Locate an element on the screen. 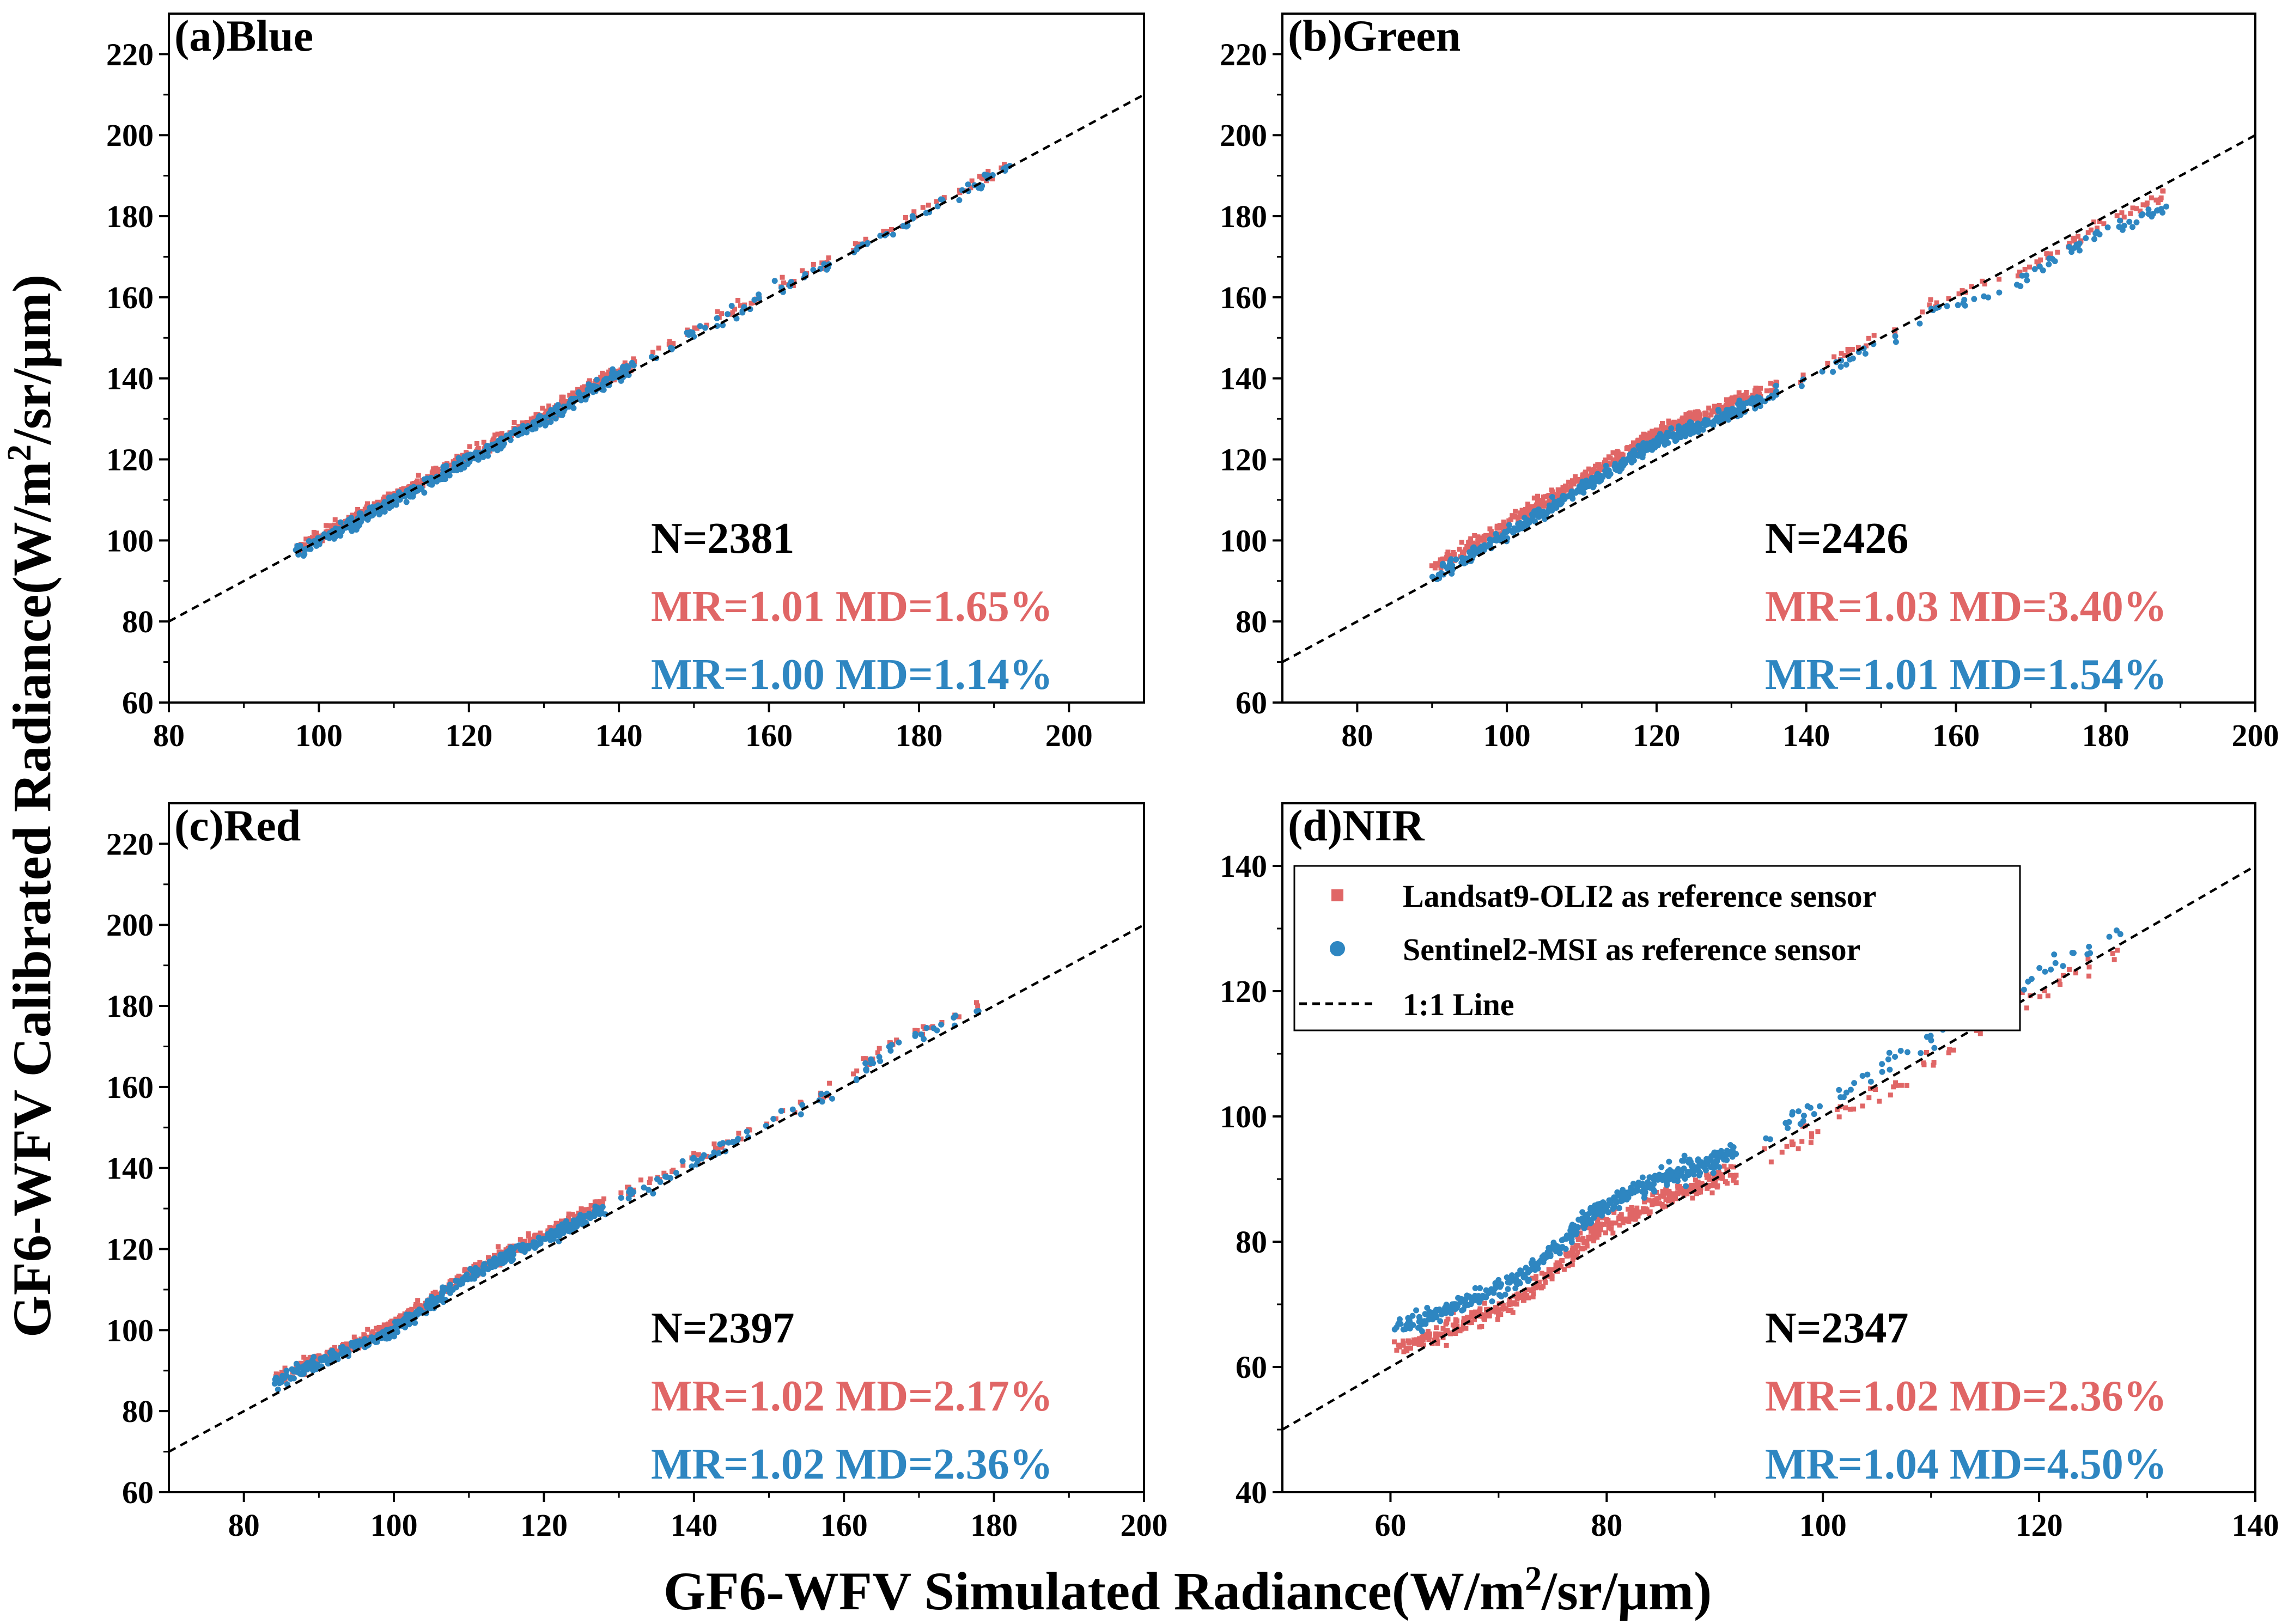 This screenshot has width=2294, height=1624. y-tick-label: 80 is located at coordinates (138, 621).